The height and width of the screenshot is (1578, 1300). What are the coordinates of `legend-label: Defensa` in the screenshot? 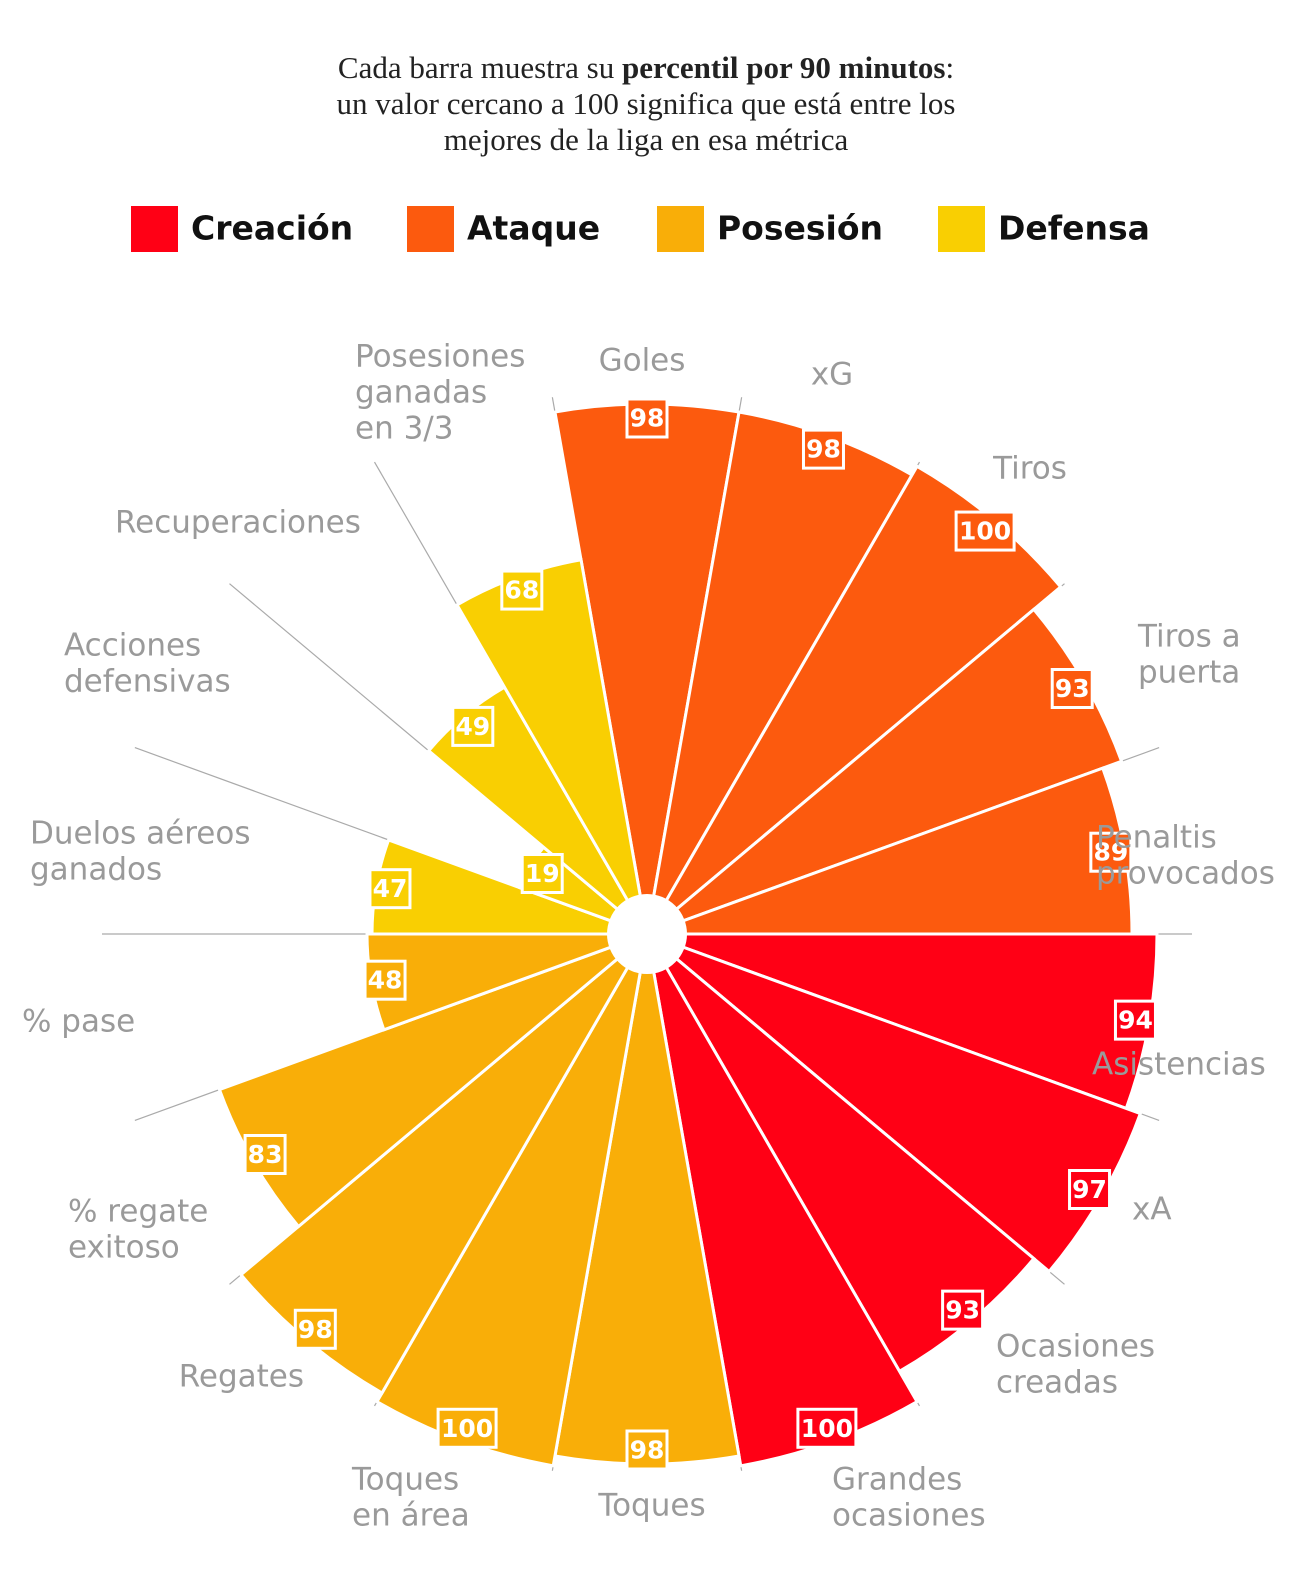 It's located at (1074, 228).